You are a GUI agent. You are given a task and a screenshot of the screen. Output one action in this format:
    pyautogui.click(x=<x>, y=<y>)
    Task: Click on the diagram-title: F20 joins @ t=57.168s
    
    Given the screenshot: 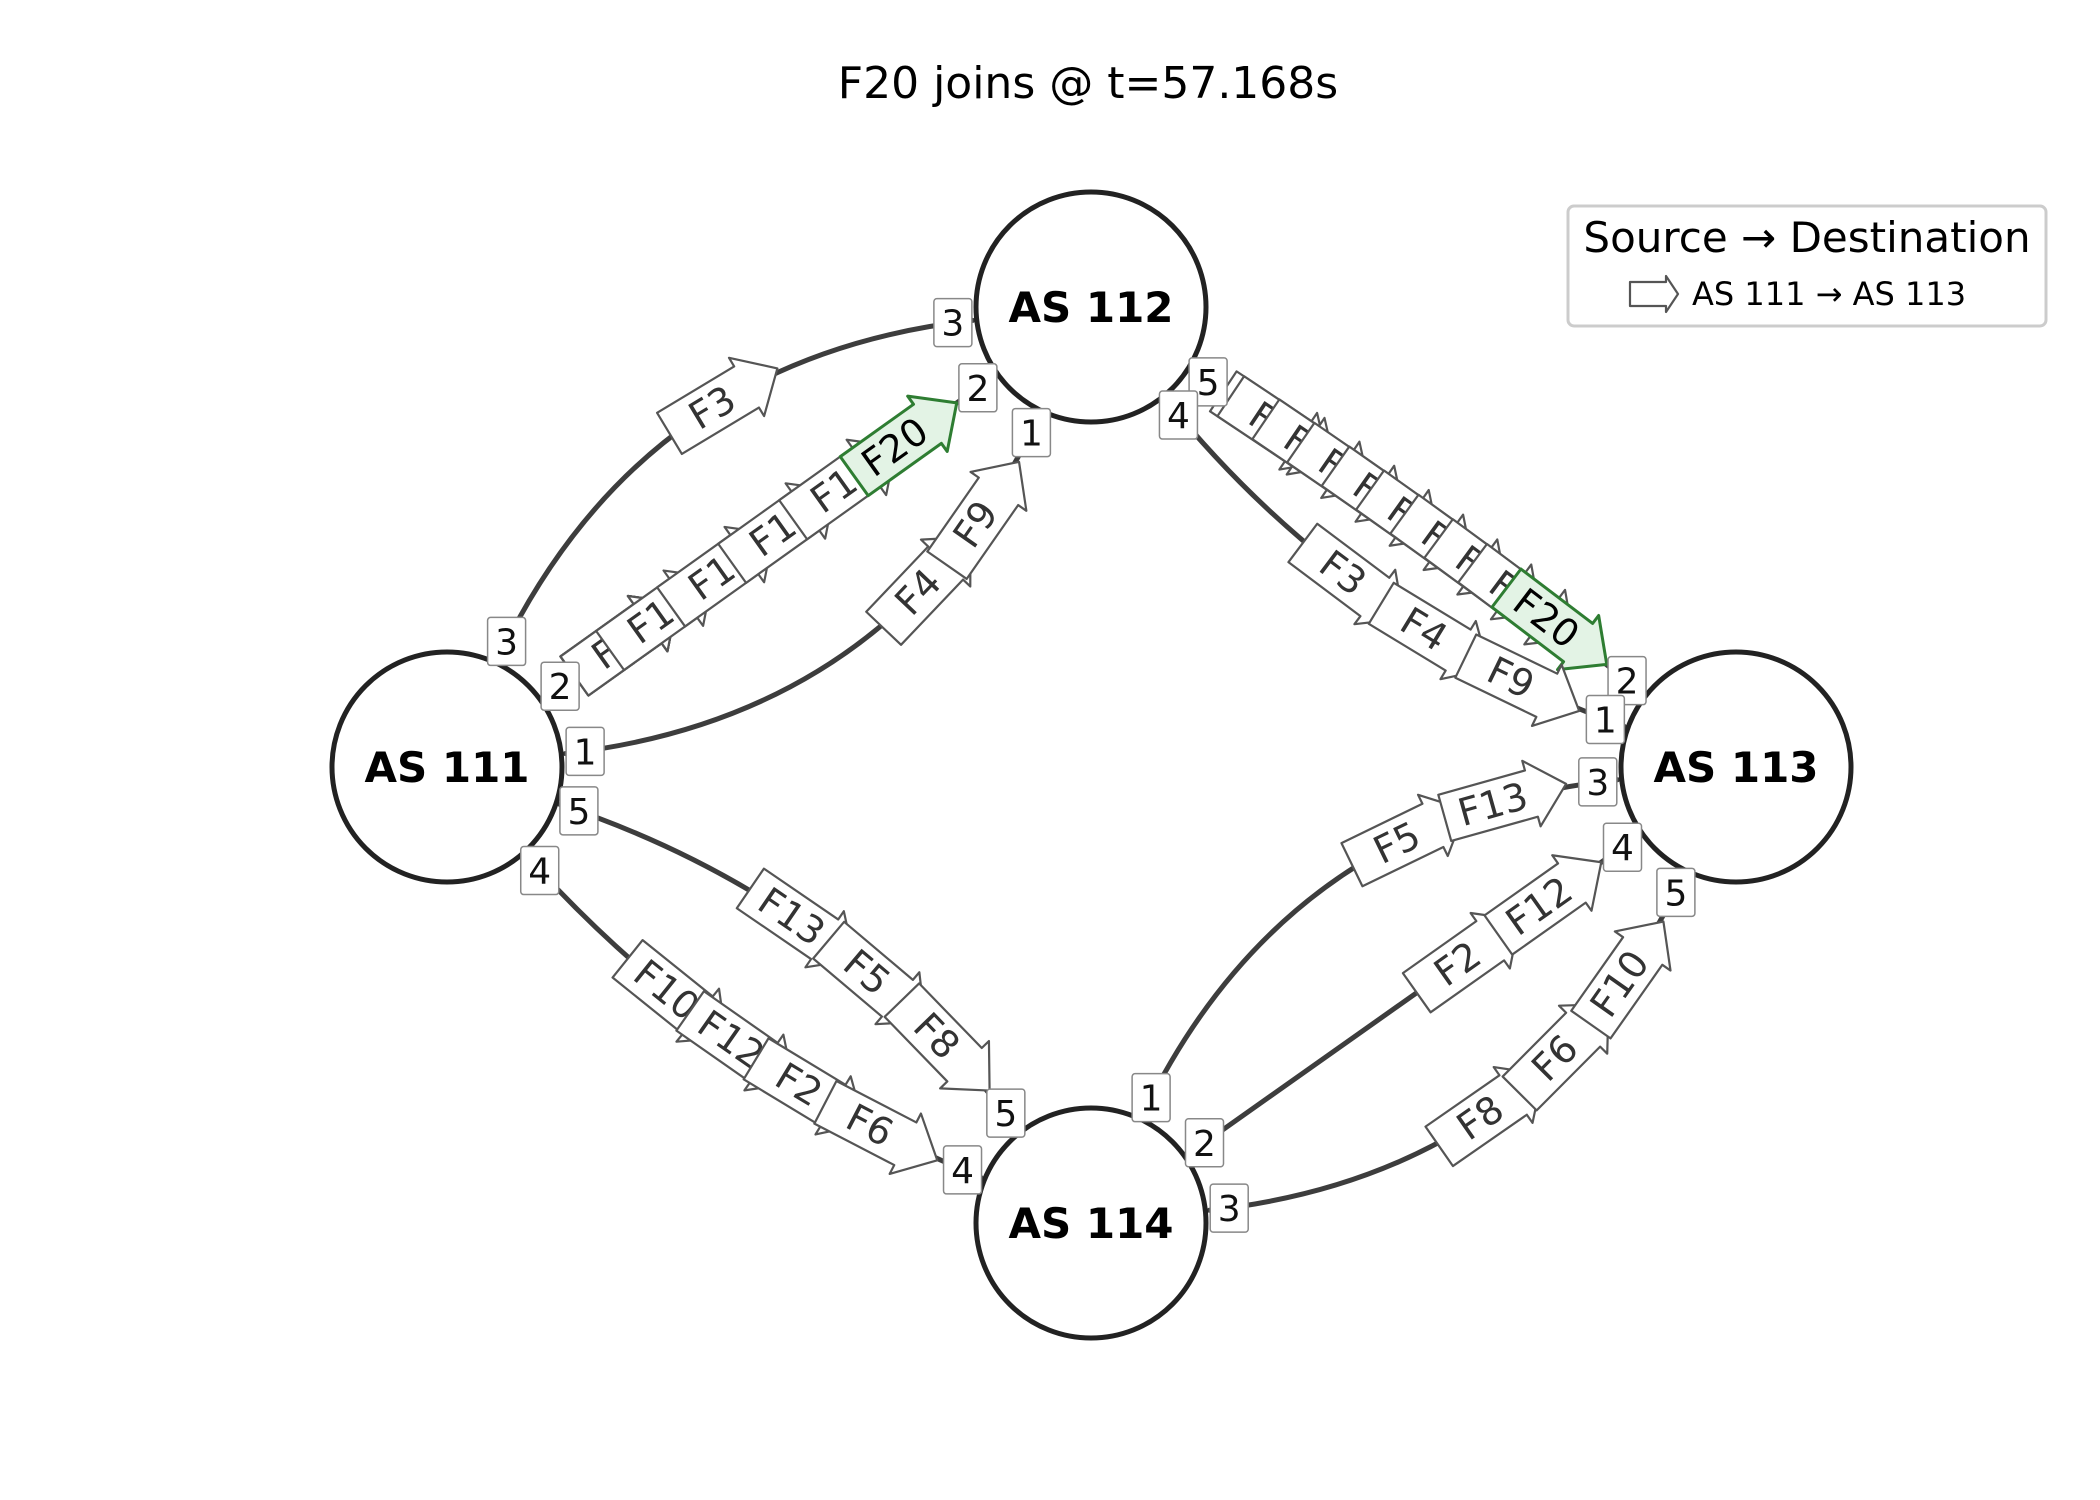 What is the action you would take?
    pyautogui.click(x=1088, y=83)
    